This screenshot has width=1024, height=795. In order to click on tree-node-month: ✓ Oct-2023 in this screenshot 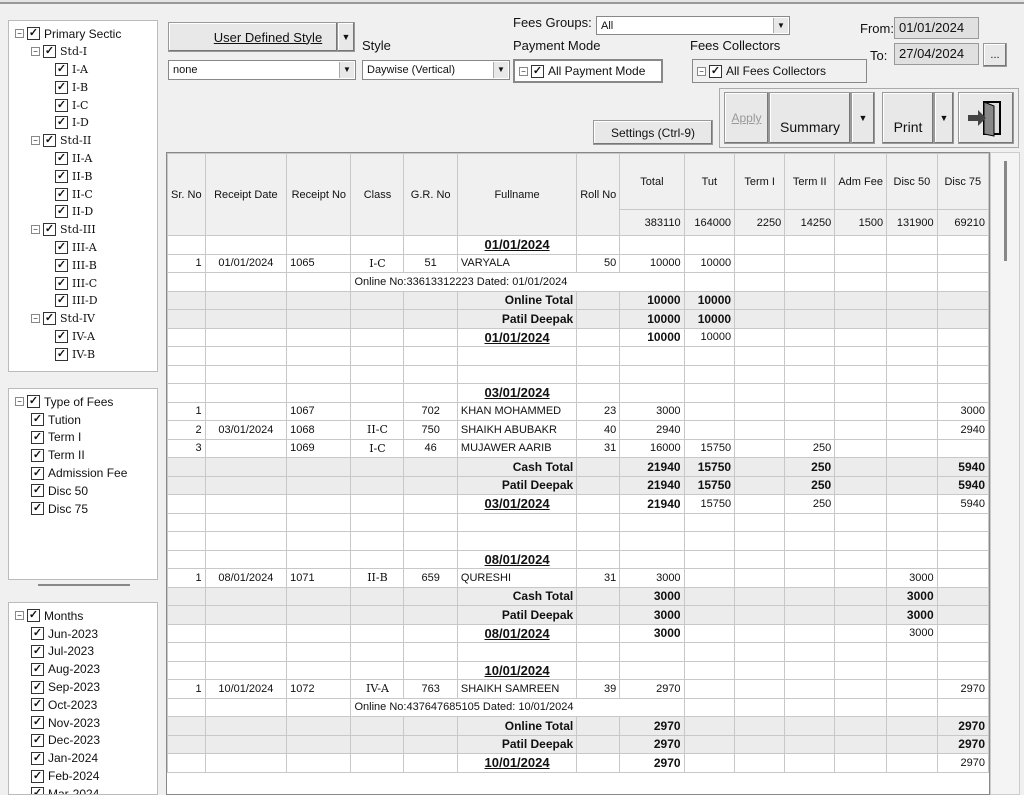, I will do `click(86, 705)`.